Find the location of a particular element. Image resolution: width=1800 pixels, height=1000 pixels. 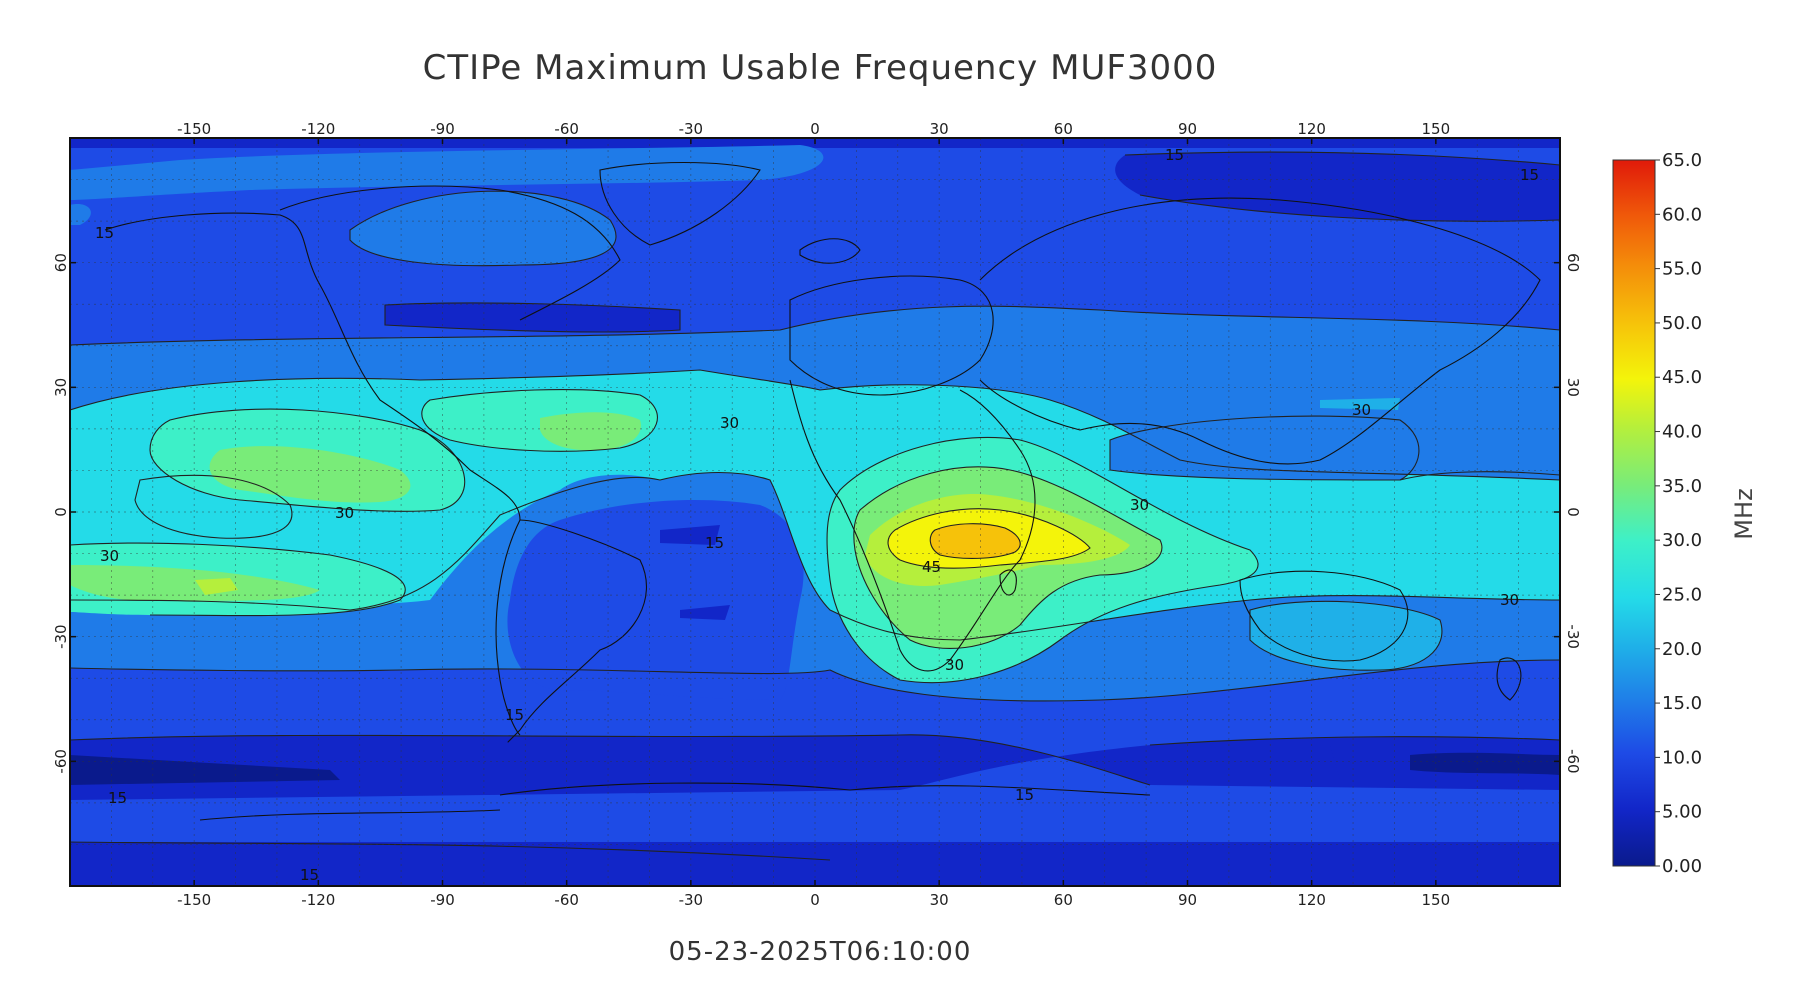

colorbar-tick-label: 65.0 is located at coordinates (1682, 160).